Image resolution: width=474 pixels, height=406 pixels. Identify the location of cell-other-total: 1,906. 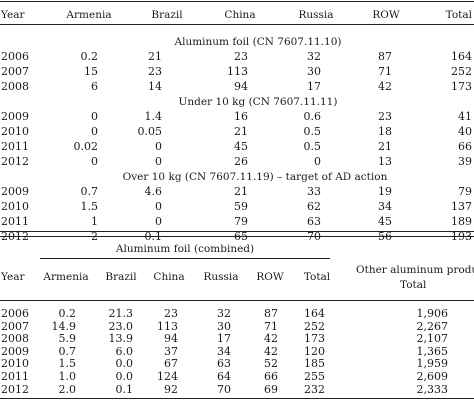
(432, 313).